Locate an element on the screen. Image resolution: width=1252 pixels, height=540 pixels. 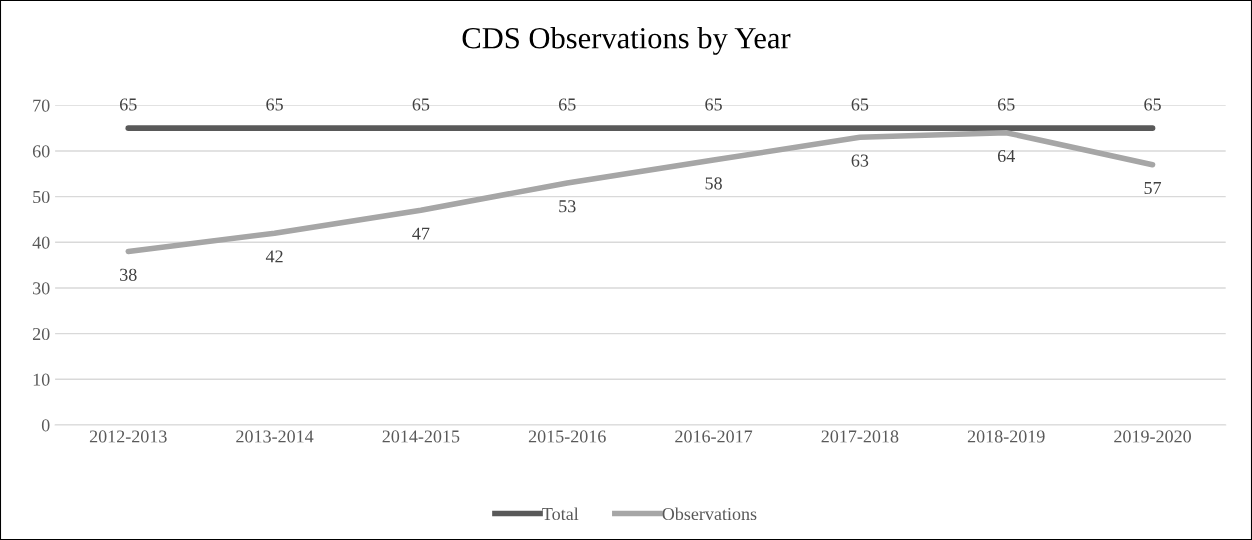
chart-title: CDS Observations by Year is located at coordinates (626, 41).